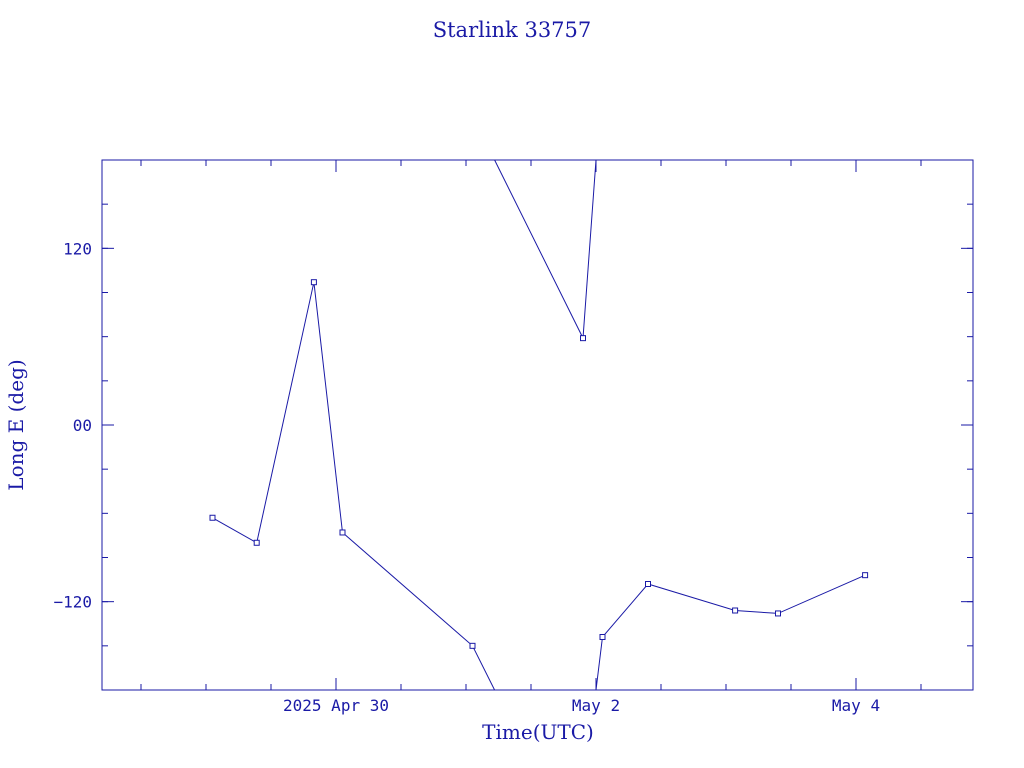 The width and height of the screenshot is (1024, 768). Describe the element at coordinates (336, 705) in the screenshot. I see `x-tick-label: 2025 Apr 30` at that location.